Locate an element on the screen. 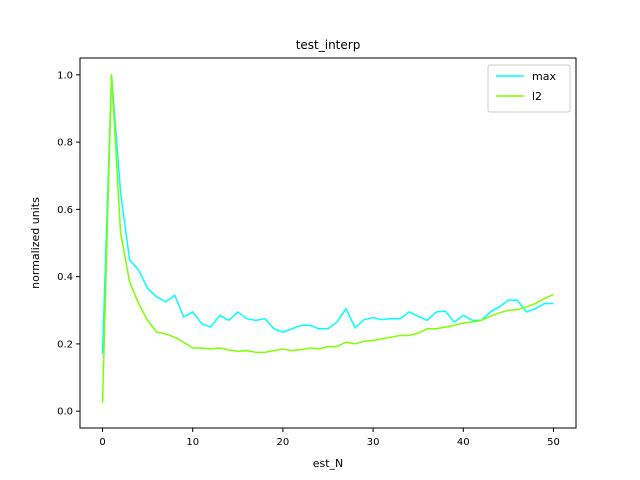 The image size is (640, 480). x-axis: 0 10 20 30 40 50 is located at coordinates (329, 438).